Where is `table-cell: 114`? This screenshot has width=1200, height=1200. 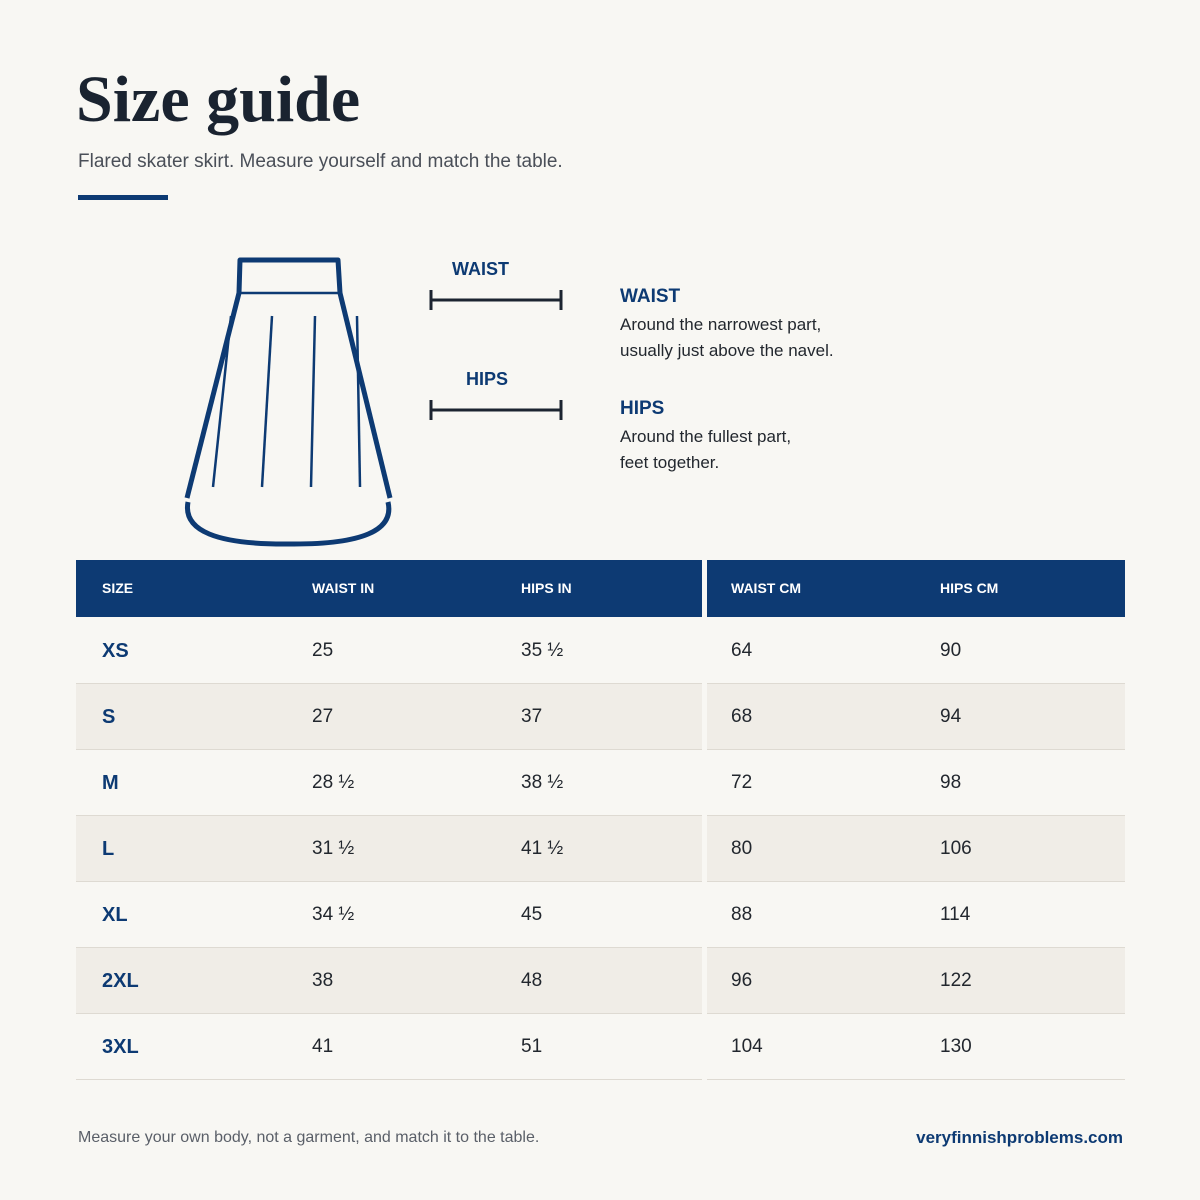 table-cell: 114 is located at coordinates (955, 914).